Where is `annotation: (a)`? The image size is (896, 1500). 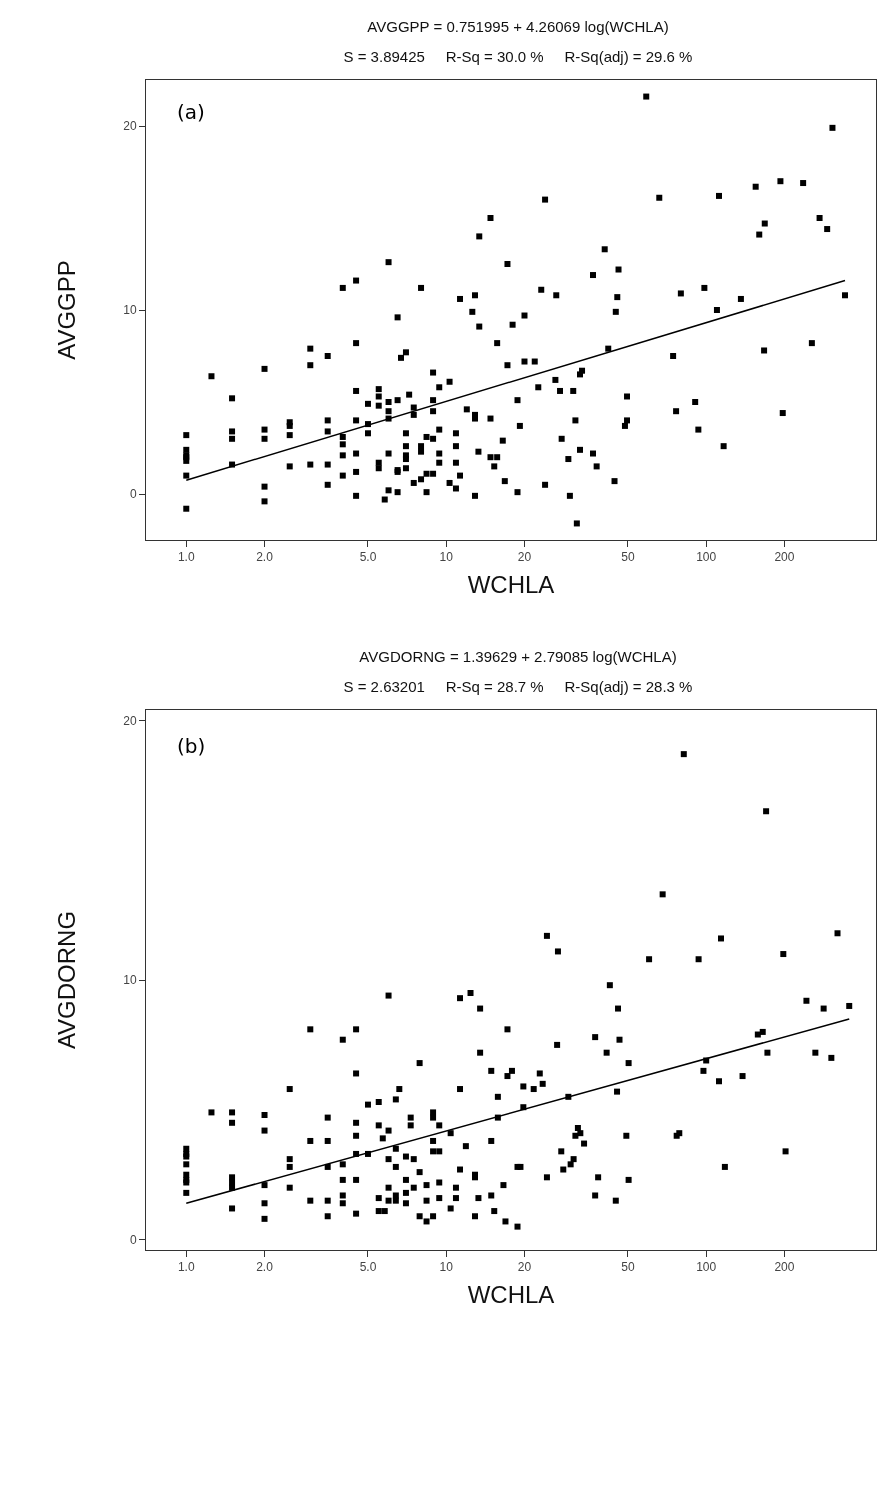 annotation: (a) is located at coordinates (191, 112).